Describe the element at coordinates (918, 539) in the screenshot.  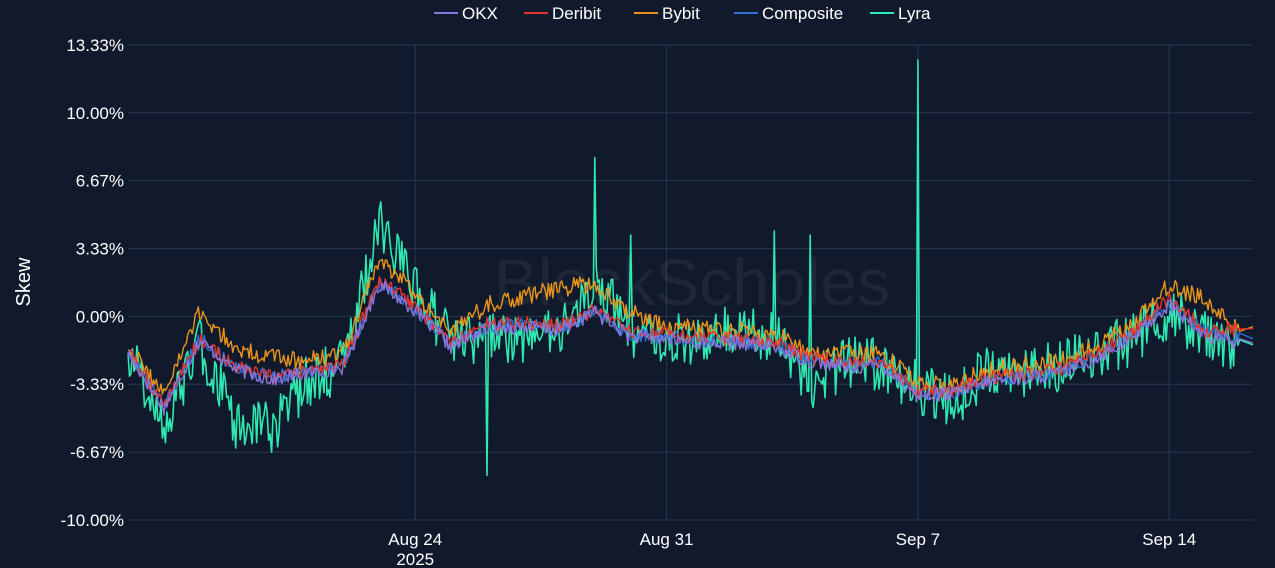
I see `x-tick-label: Sep 7` at that location.